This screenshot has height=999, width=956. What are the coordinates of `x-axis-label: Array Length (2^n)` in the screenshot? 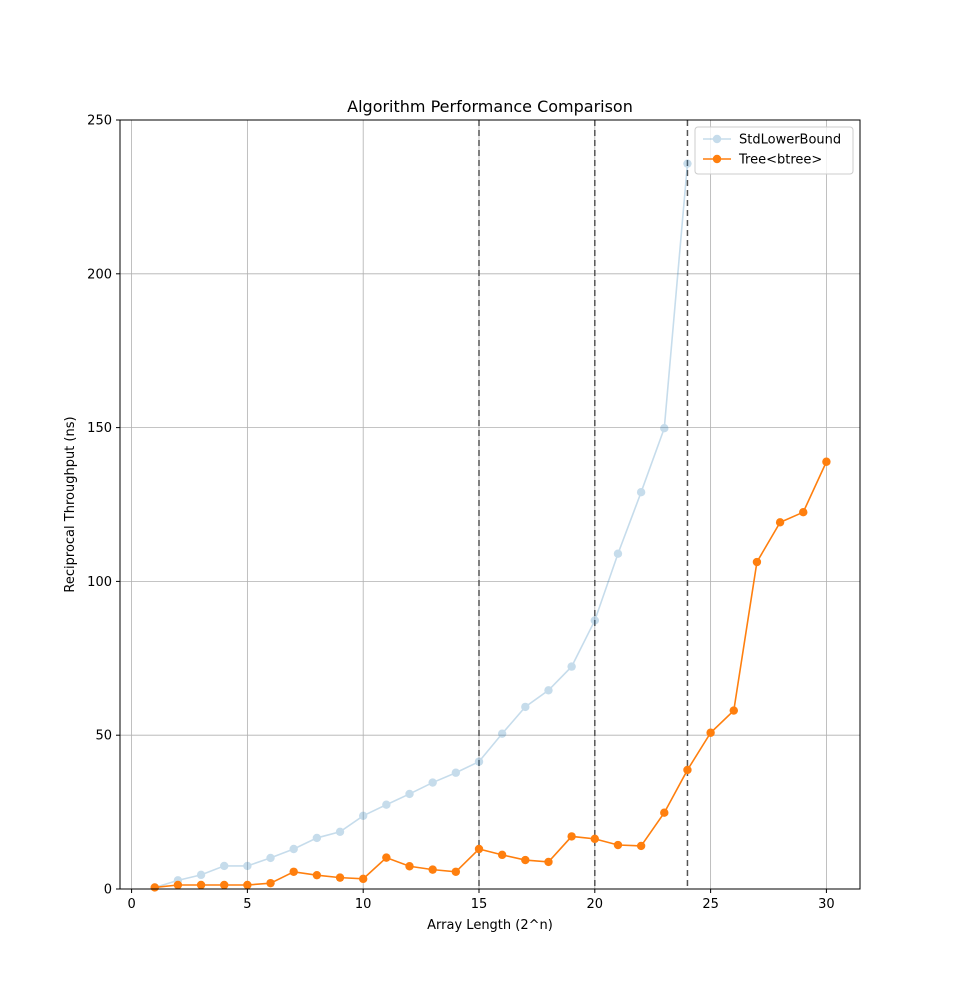 It's located at (490, 925).